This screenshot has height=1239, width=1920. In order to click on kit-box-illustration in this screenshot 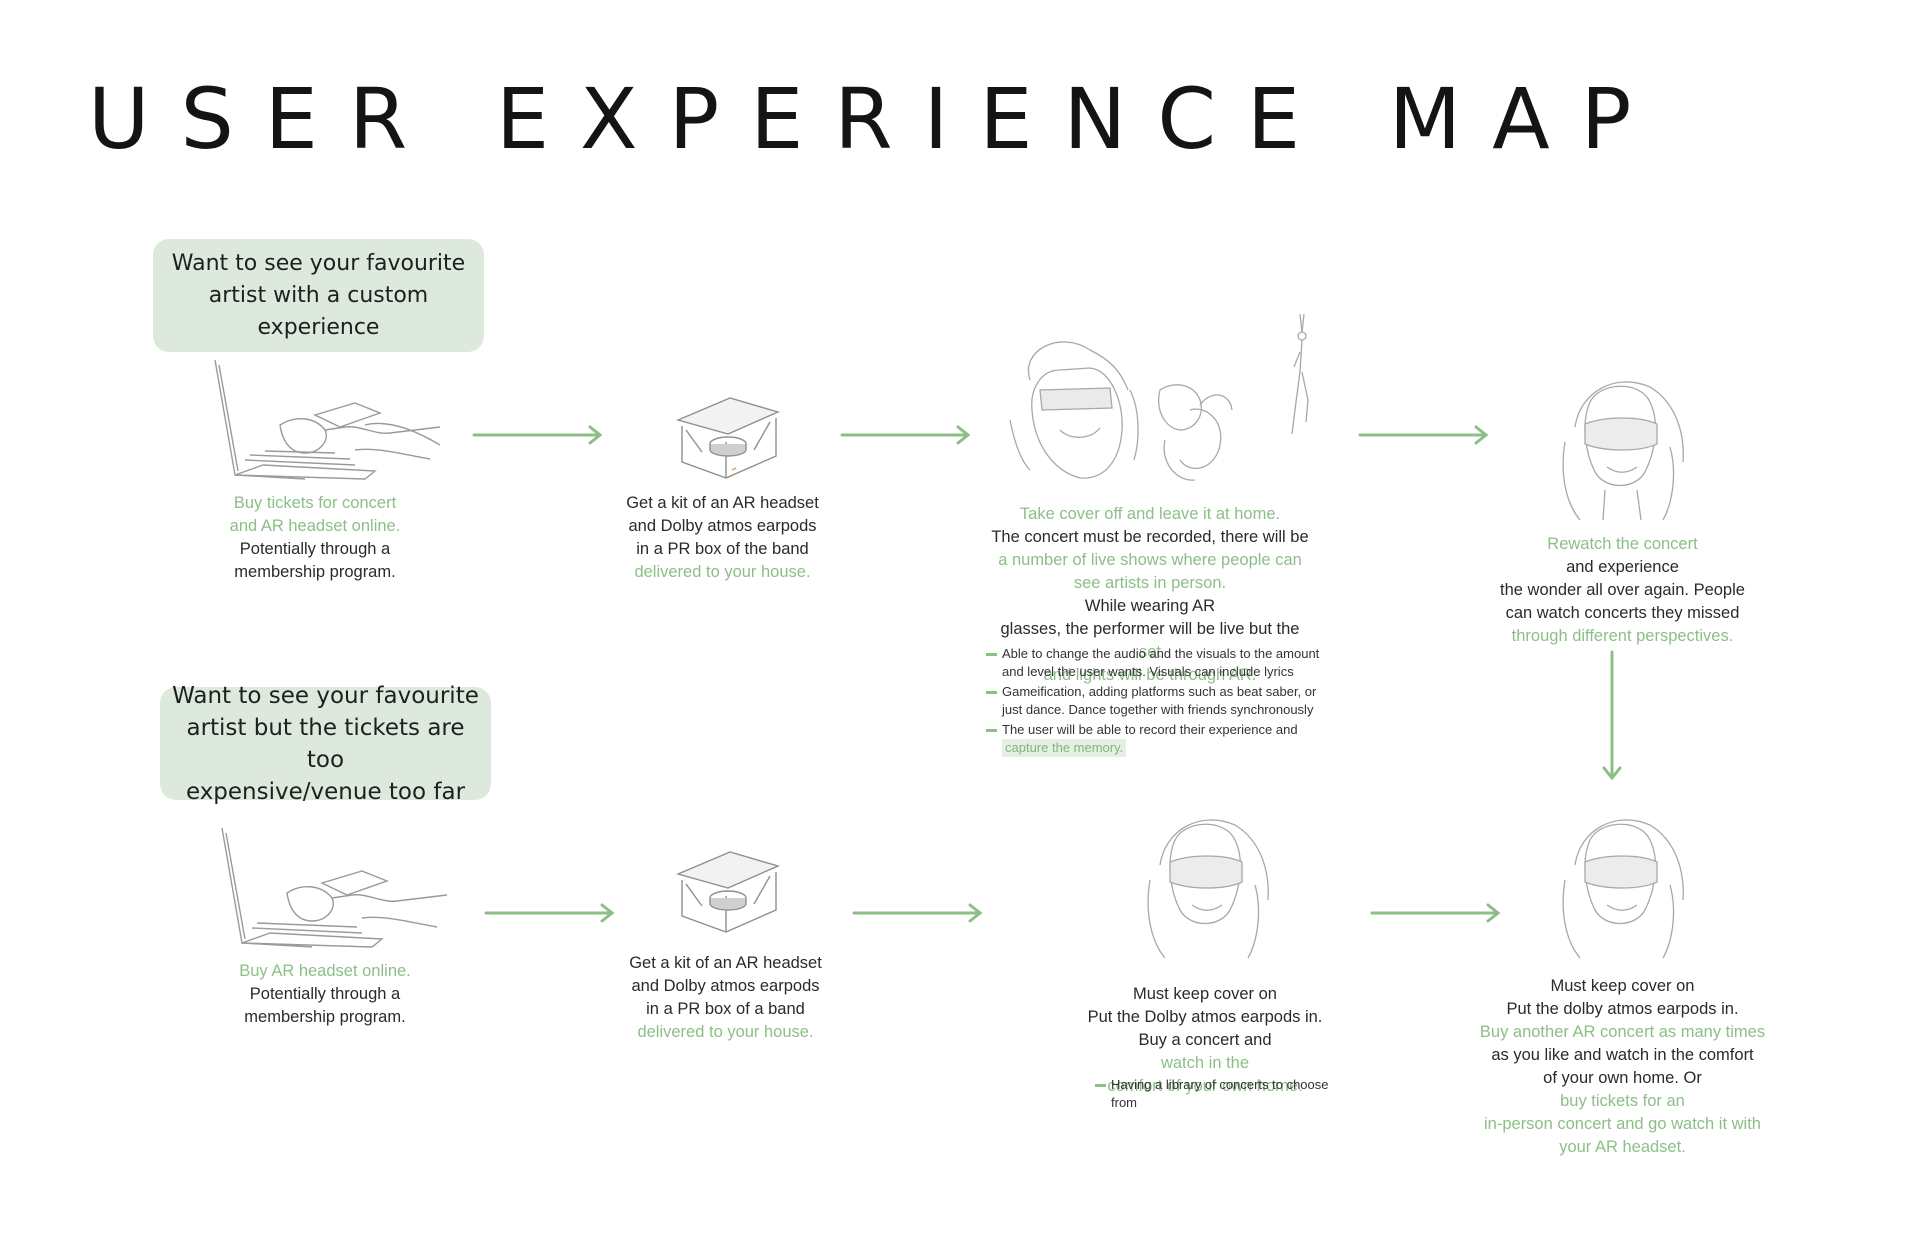, I will do `click(728, 438)`.